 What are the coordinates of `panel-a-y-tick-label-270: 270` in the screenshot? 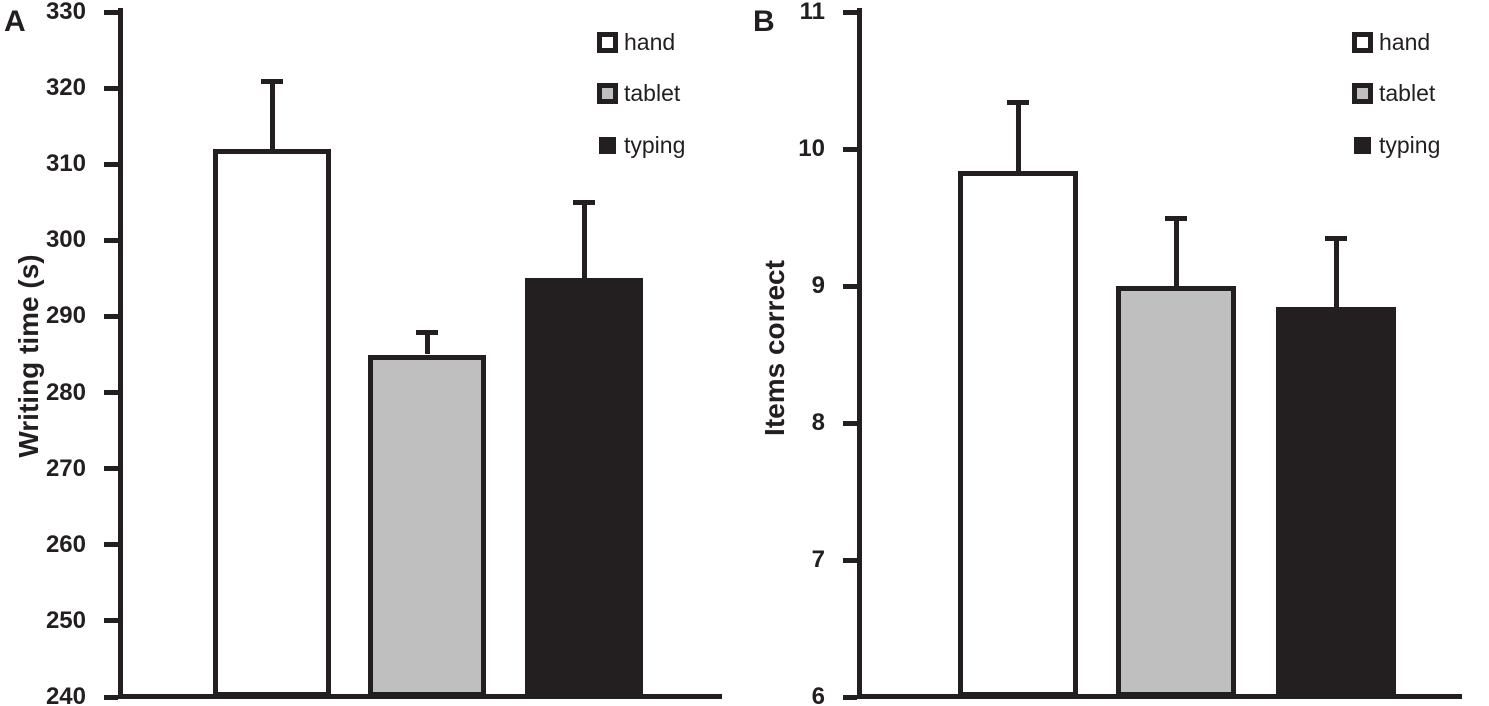 It's located at (65, 468).